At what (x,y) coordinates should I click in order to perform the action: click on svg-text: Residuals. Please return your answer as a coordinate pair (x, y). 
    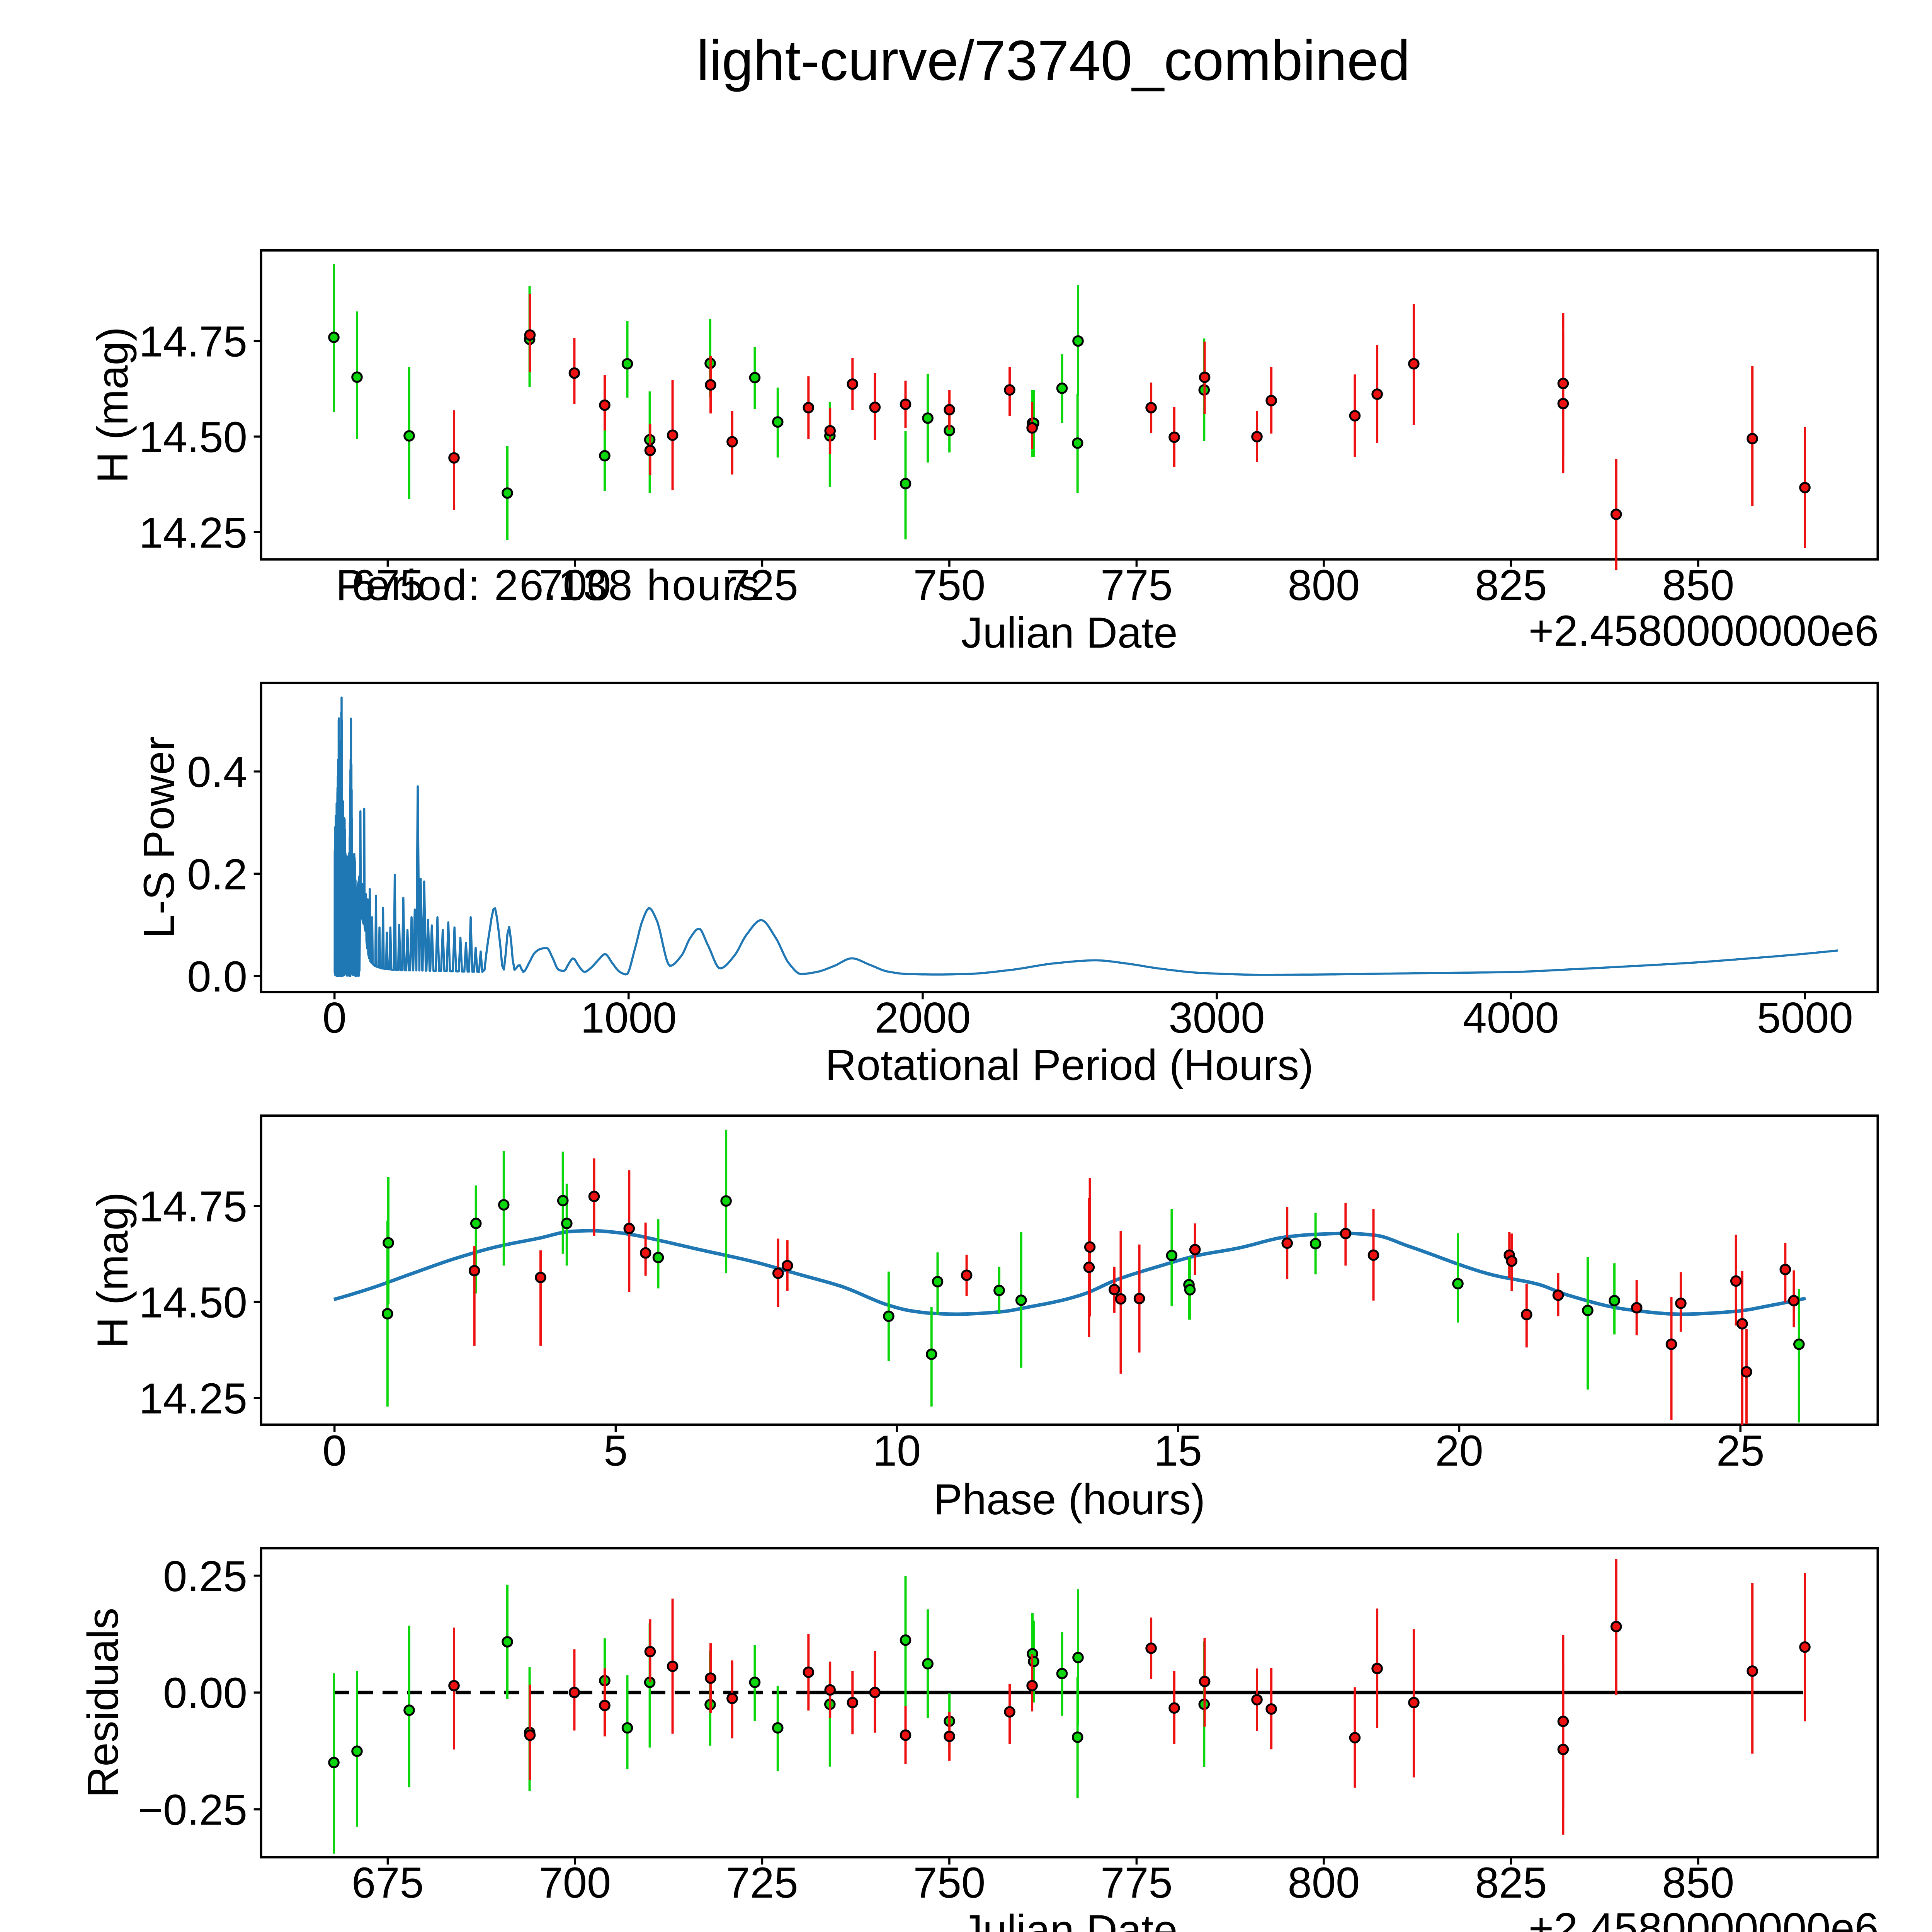
    Looking at the image, I should click on (103, 1703).